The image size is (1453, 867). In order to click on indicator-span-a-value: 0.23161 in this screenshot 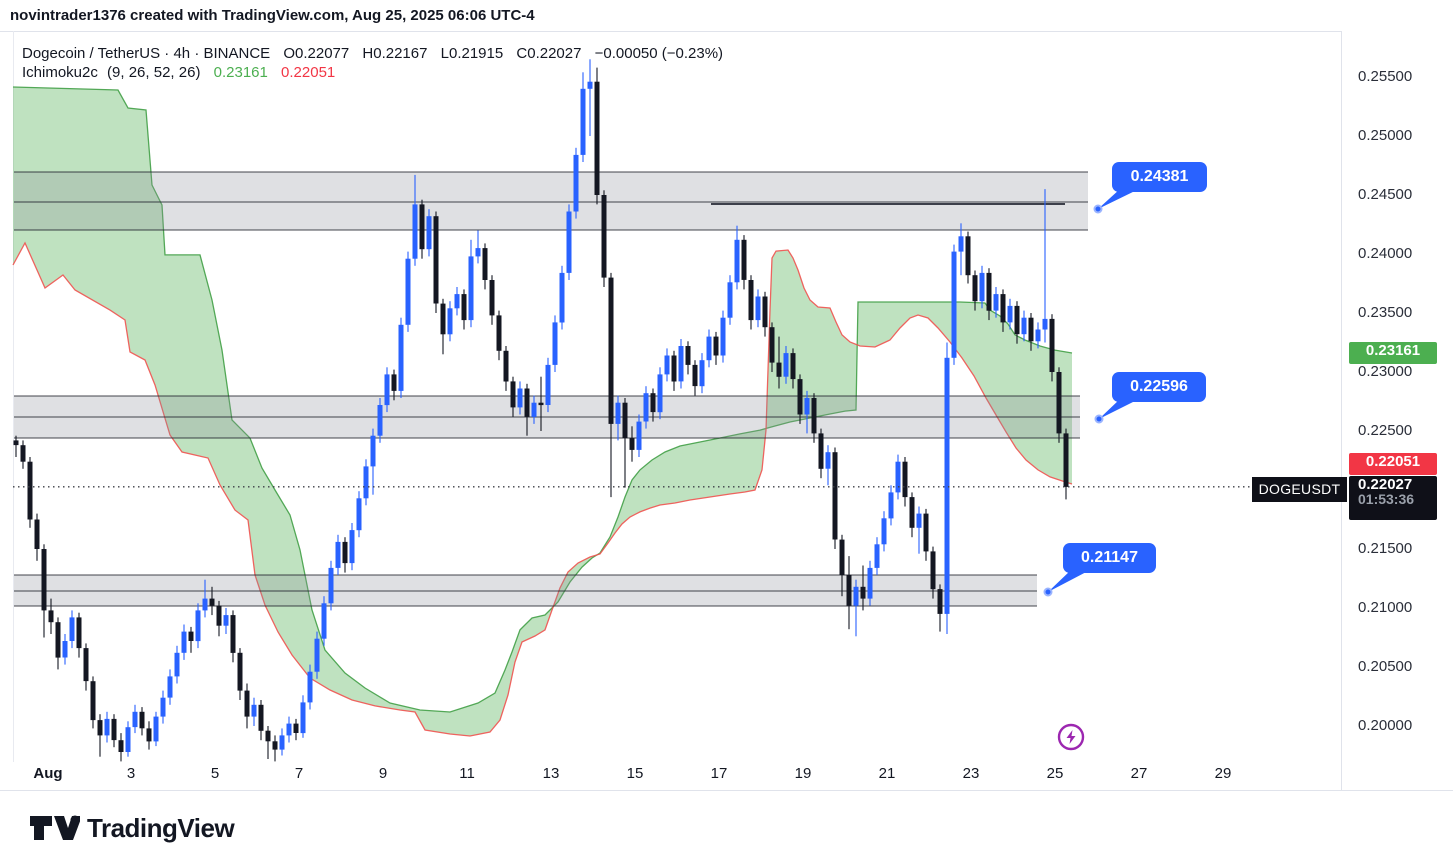, I will do `click(240, 72)`.